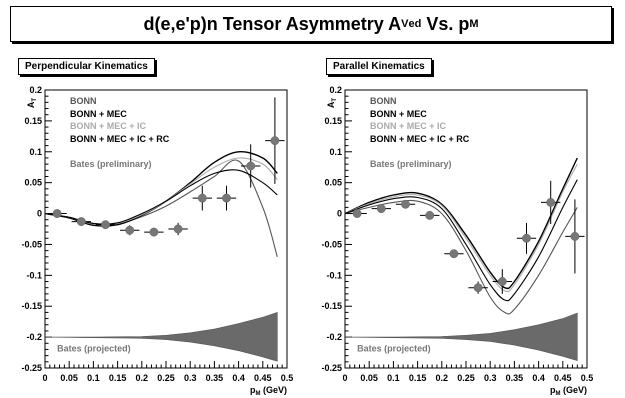  I want to click on title-prefix: d(e,e'p)n Tensor Asymmetry A, so click(272, 23).